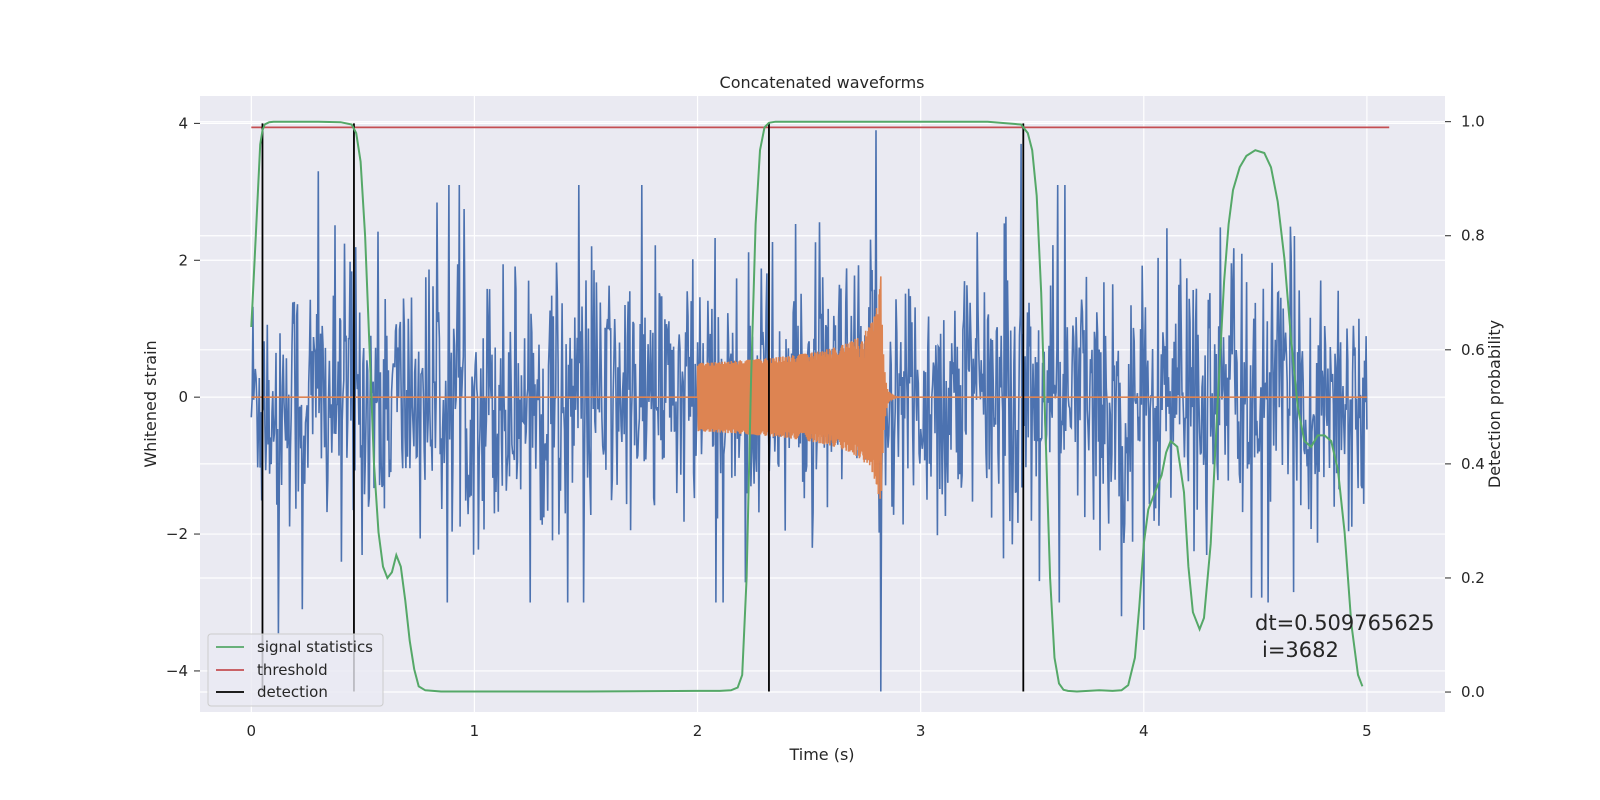 The image size is (1600, 800). I want to click on legend-box, so click(295, 670).